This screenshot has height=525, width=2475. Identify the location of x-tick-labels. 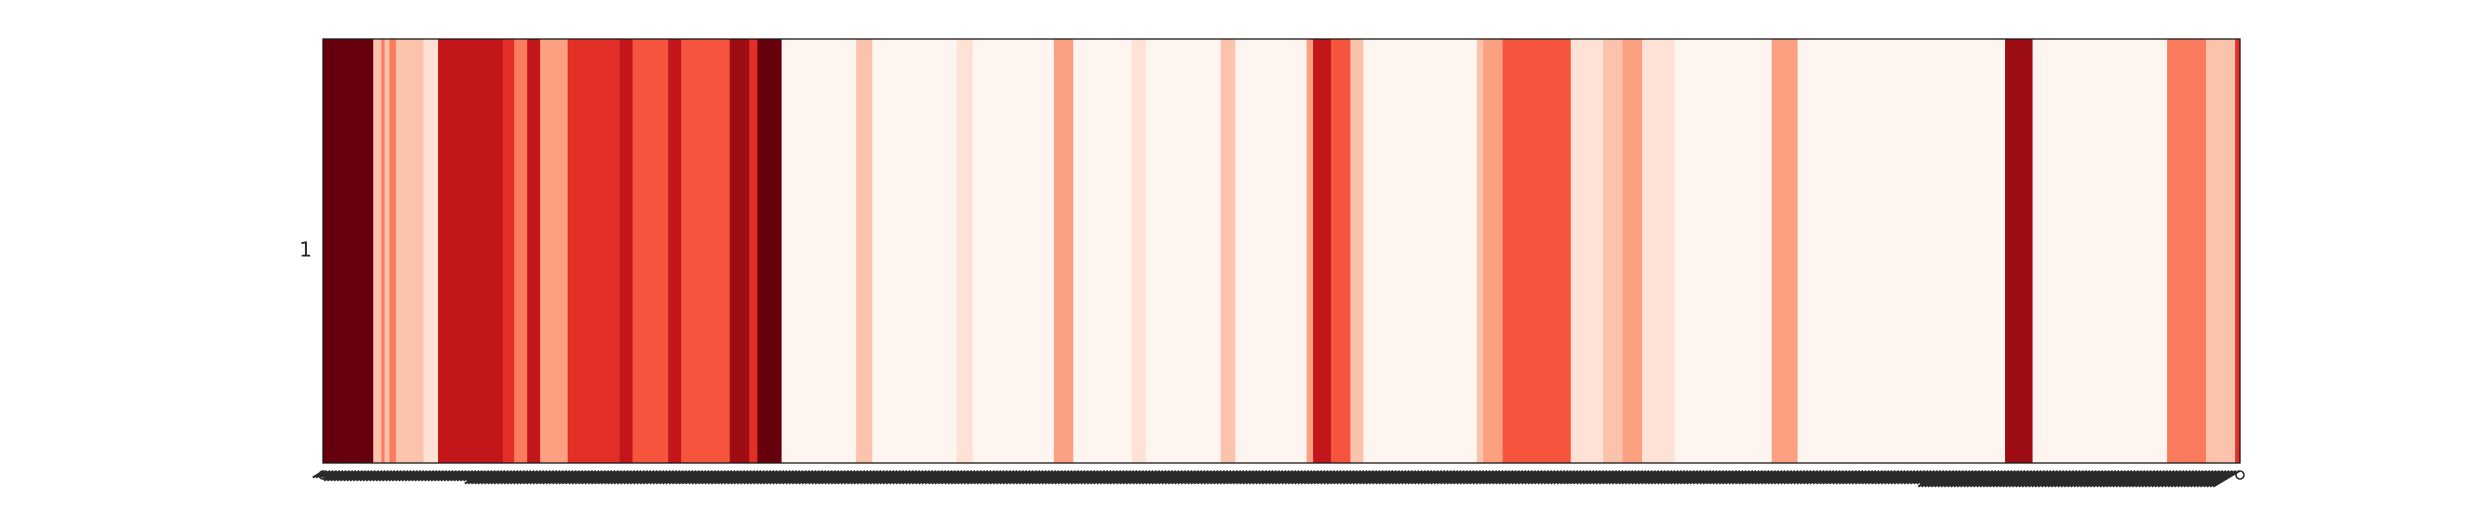
(1278, 479).